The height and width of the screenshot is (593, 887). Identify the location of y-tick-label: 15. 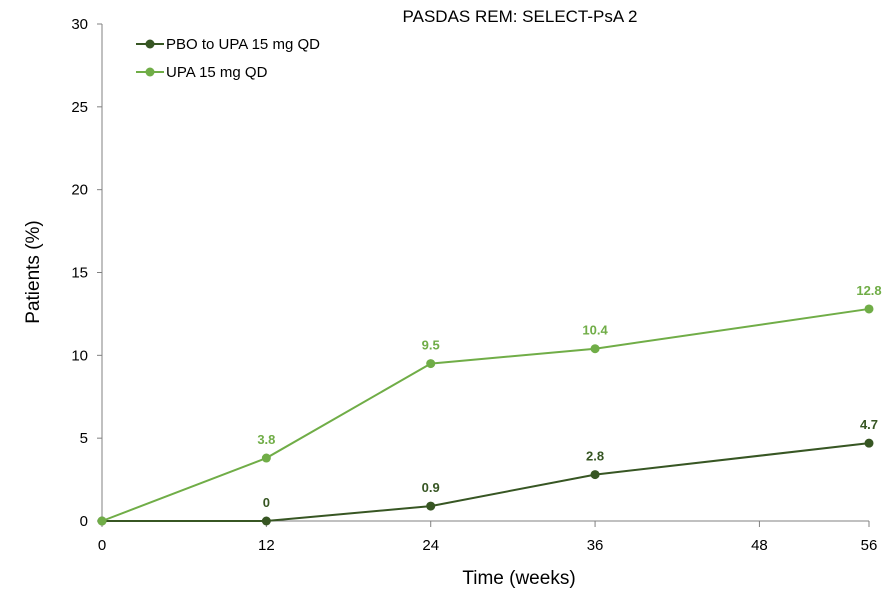
(79, 273).